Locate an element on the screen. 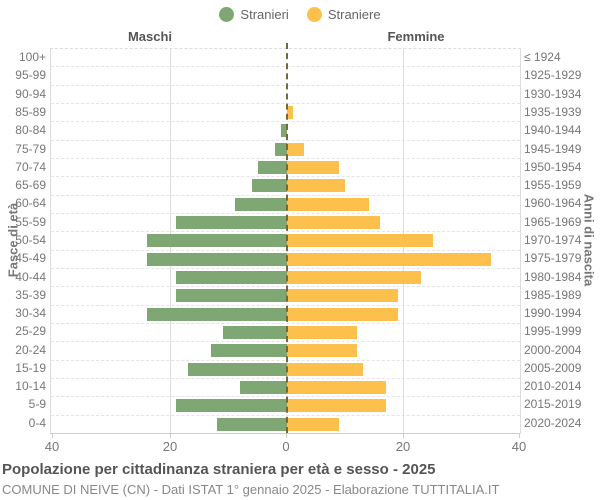  birth-year-label: ≤ 1924 is located at coordinates (542, 57).